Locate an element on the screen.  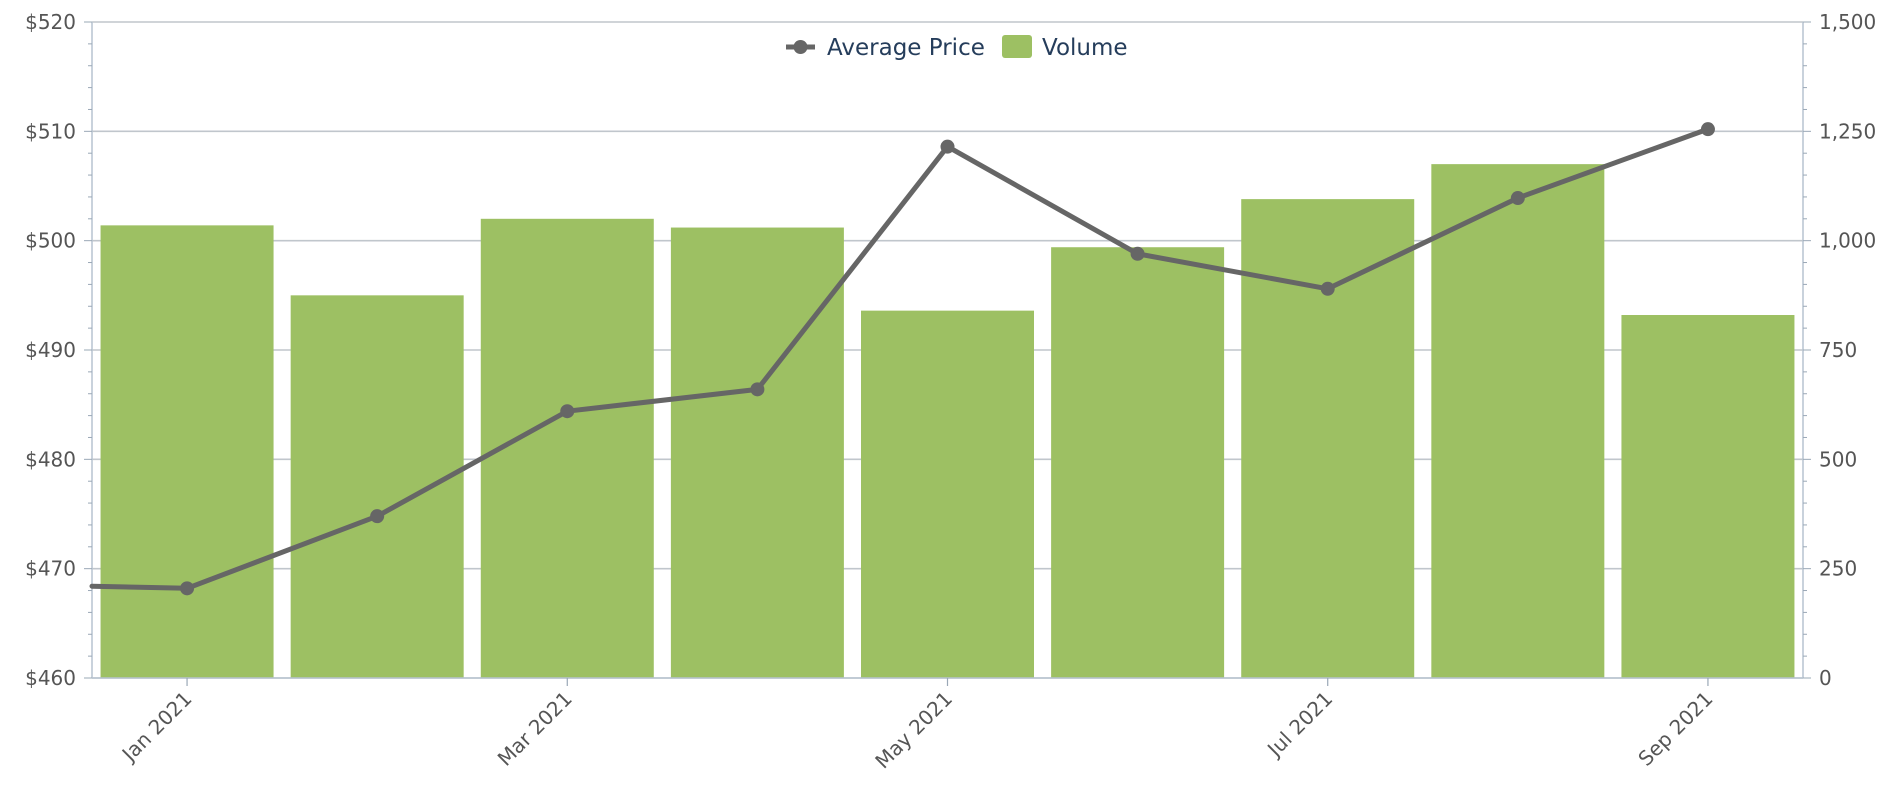
legend-volume-label: Volume is located at coordinates (1085, 48).